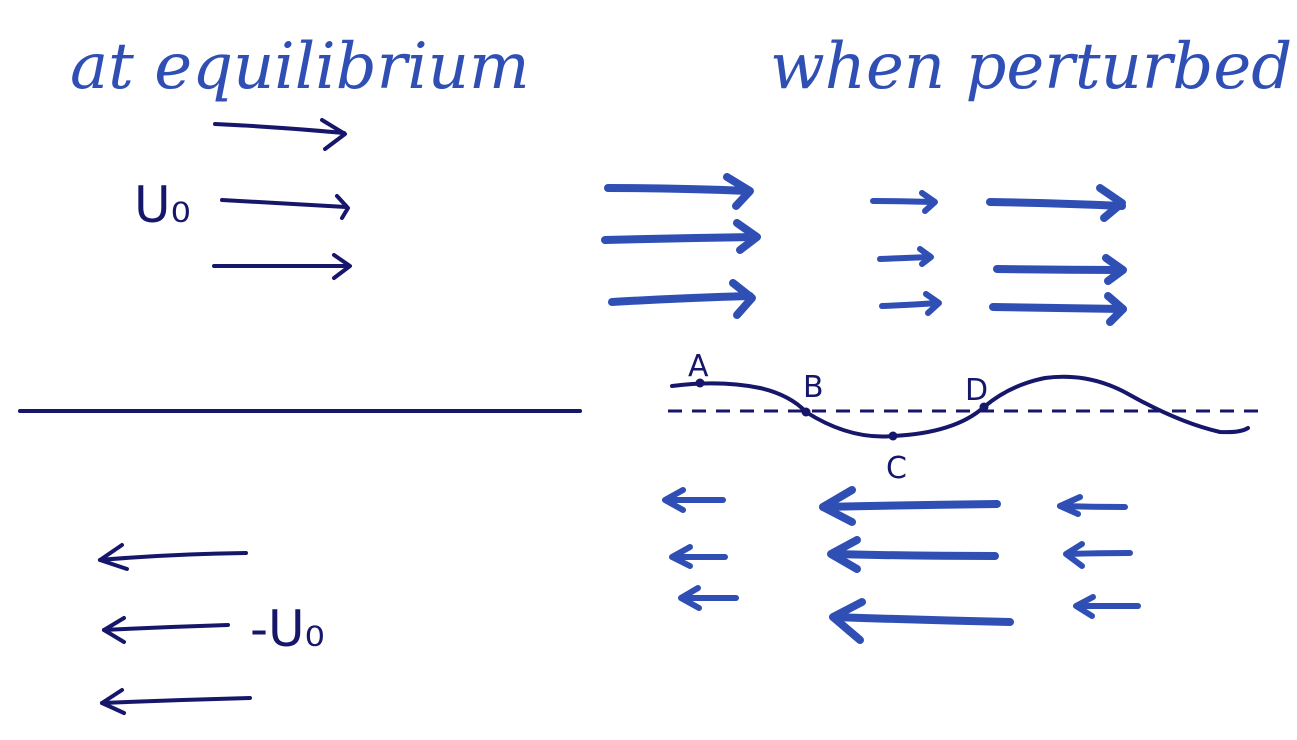  Describe the element at coordinates (896, 468) in the screenshot. I see `point-c-label: C` at that location.